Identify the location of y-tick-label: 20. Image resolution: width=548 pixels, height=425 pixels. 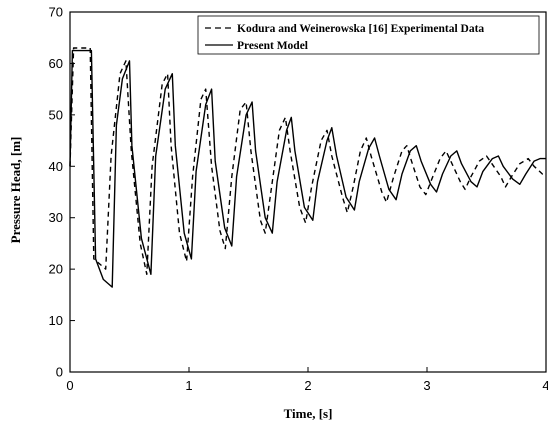
(56, 269).